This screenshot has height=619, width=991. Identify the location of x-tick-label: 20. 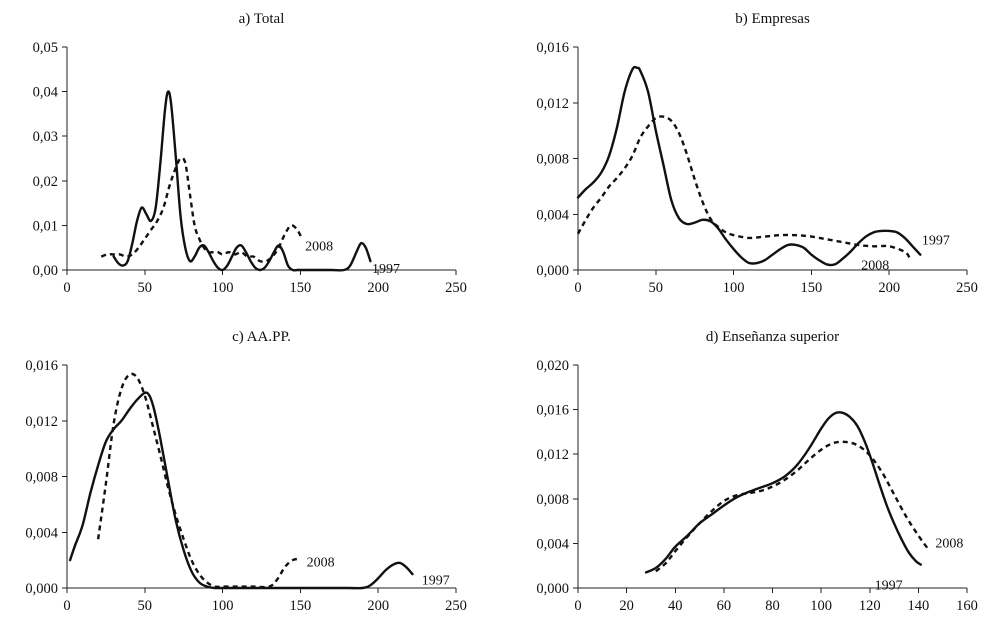
(626, 606).